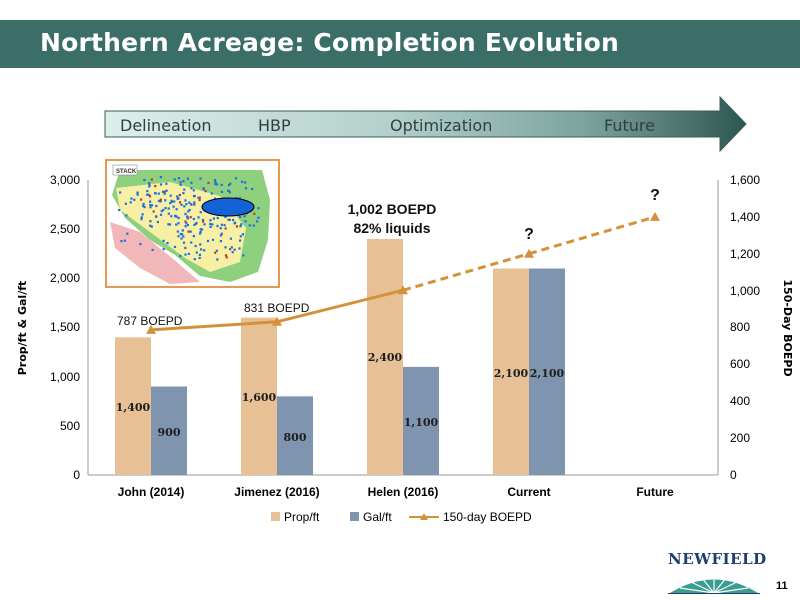 This screenshot has width=800, height=600. Describe the element at coordinates (740, 401) in the screenshot. I see `right-tick-label: 400` at that location.